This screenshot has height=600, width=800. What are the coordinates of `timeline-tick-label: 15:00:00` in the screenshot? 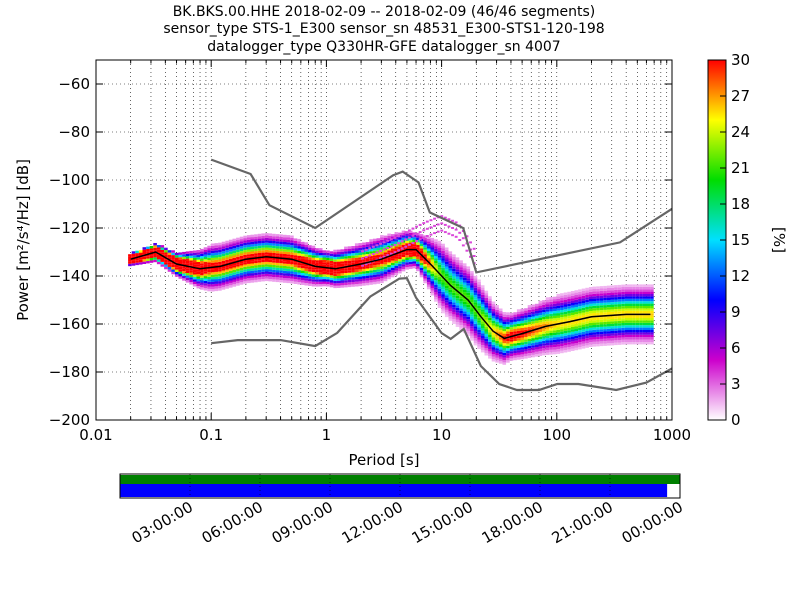 It's located at (442, 522).